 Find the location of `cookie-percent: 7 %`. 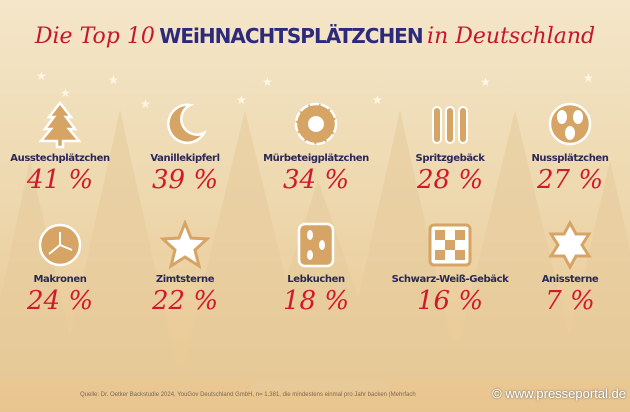

cookie-percent: 7 % is located at coordinates (570, 301).